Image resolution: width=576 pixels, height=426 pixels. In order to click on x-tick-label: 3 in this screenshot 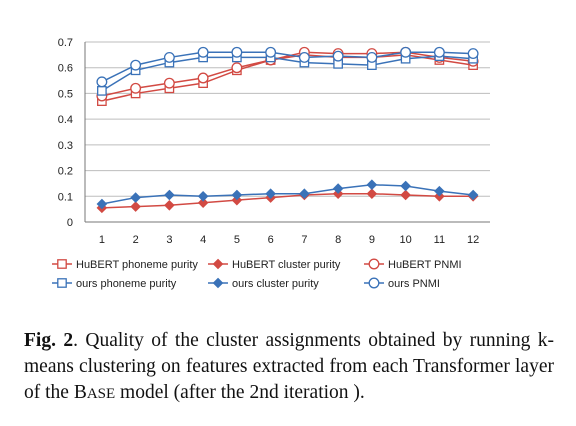, I will do `click(169, 240)`.